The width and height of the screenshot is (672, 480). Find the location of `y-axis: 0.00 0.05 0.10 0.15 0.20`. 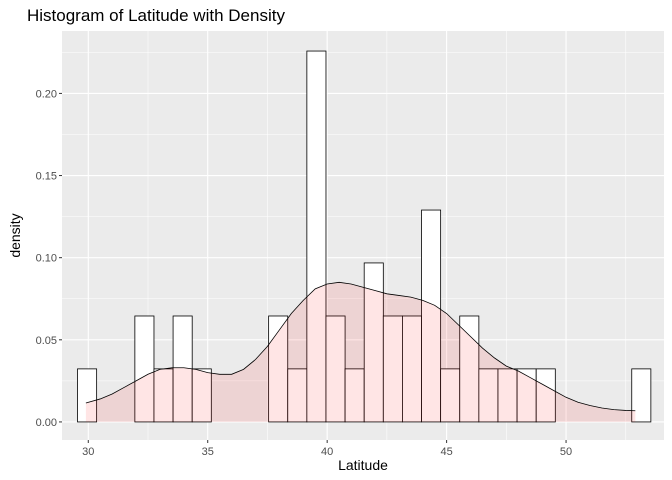

y-axis: 0.00 0.05 0.10 0.15 0.20 is located at coordinates (49, 258).